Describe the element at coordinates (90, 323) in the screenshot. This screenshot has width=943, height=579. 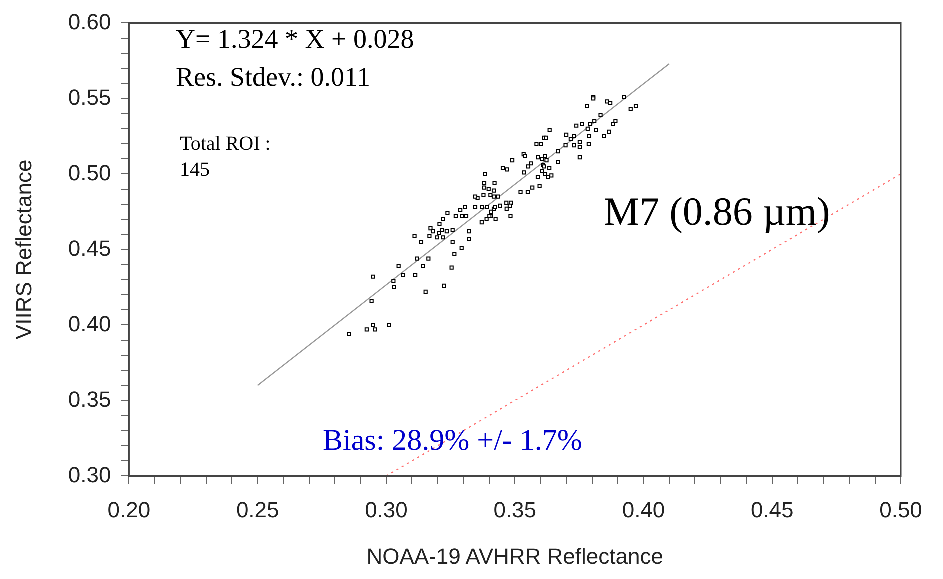
I see `y-tick-label: 0.40` at that location.